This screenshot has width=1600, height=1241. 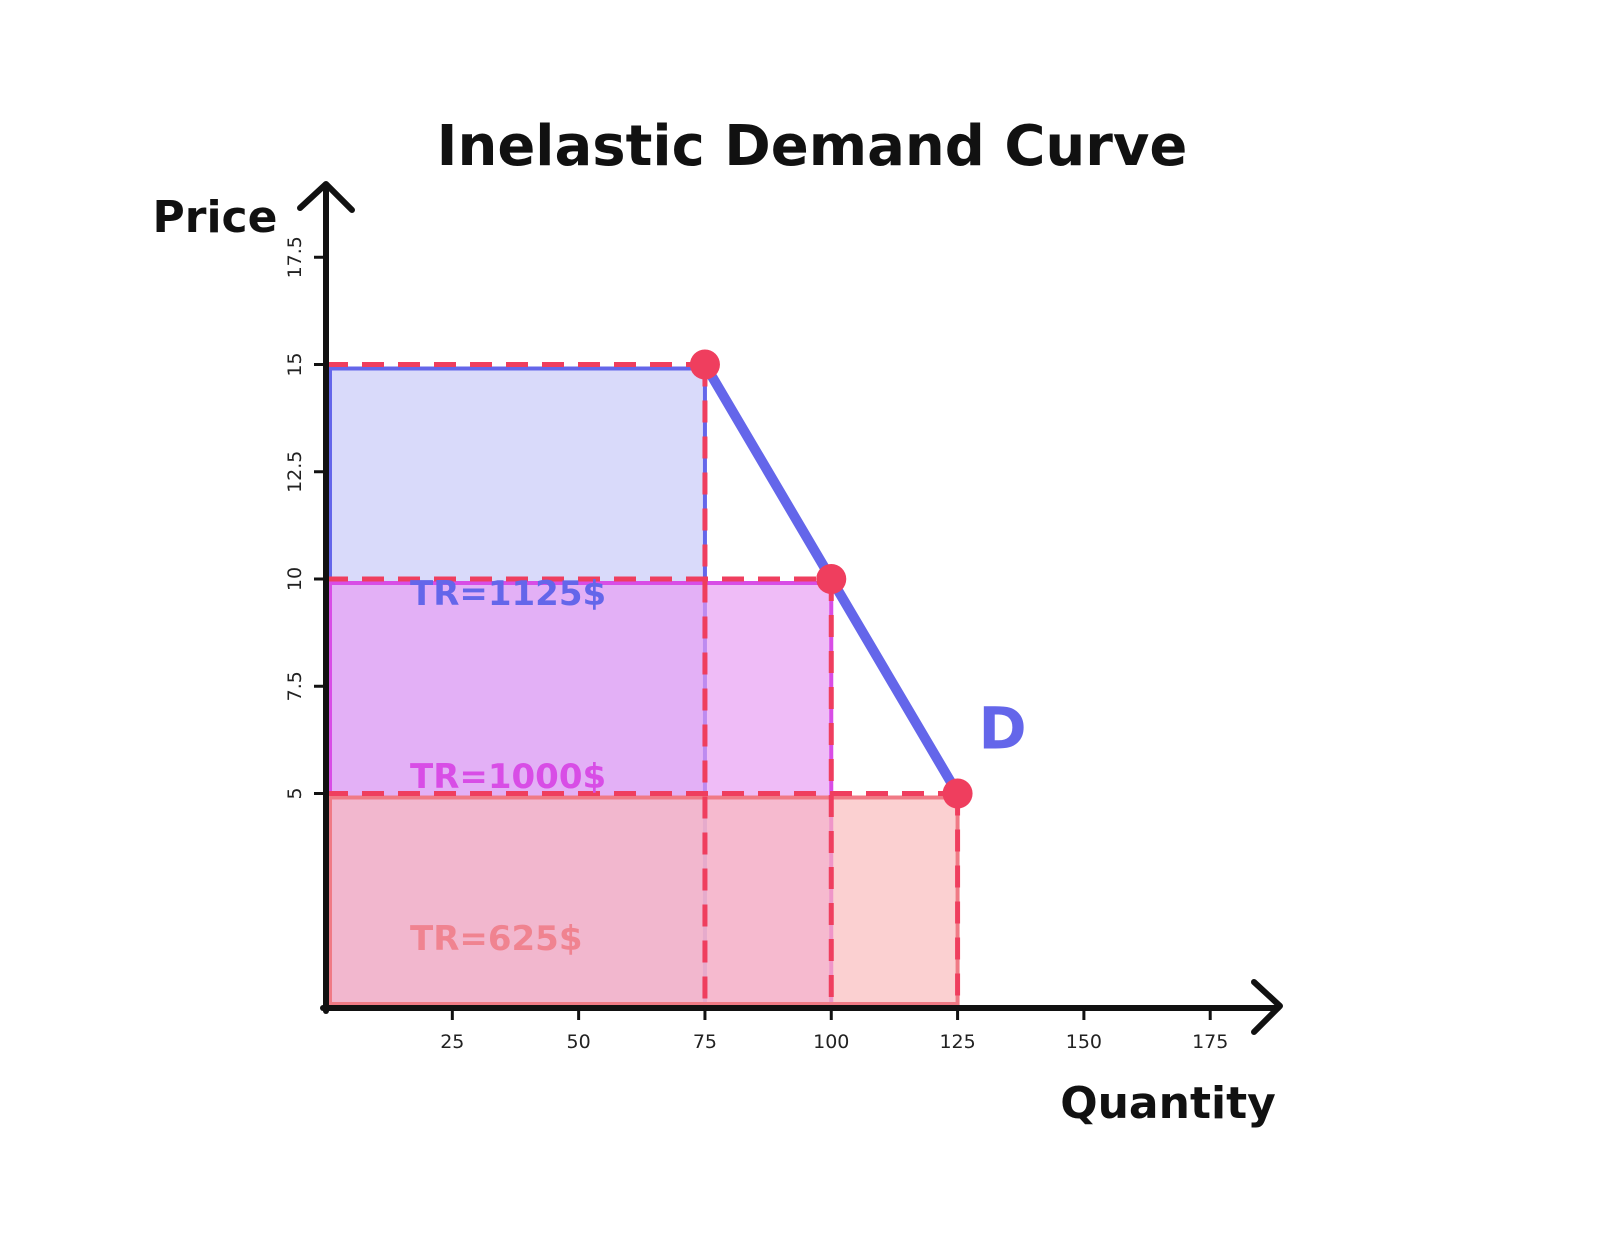 What do you see at coordinates (295, 364) in the screenshot?
I see `y-tick-label: 15` at bounding box center [295, 364].